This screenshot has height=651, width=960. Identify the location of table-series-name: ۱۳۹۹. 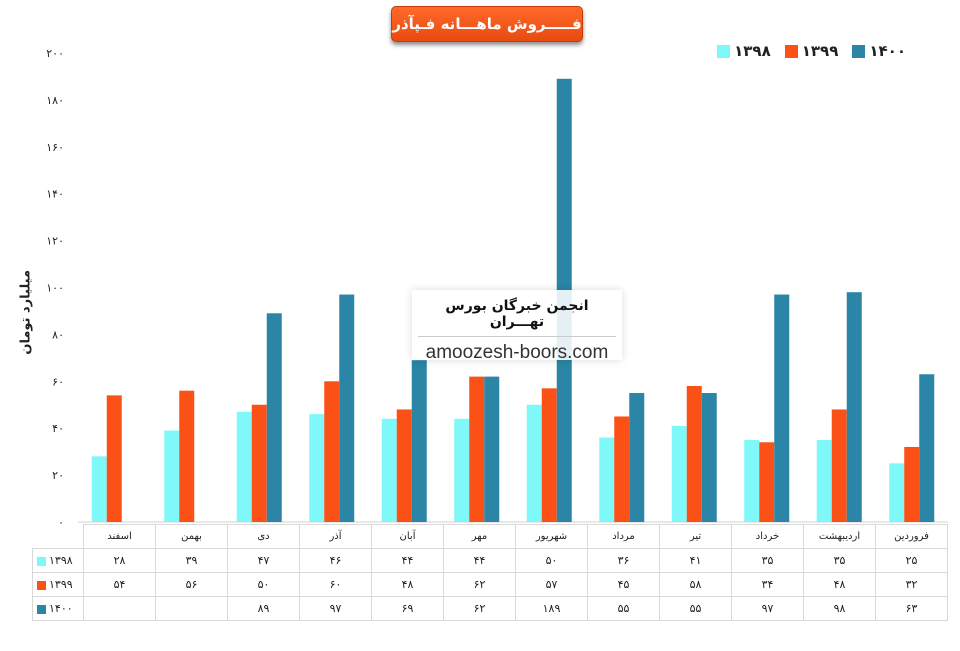
(58, 584).